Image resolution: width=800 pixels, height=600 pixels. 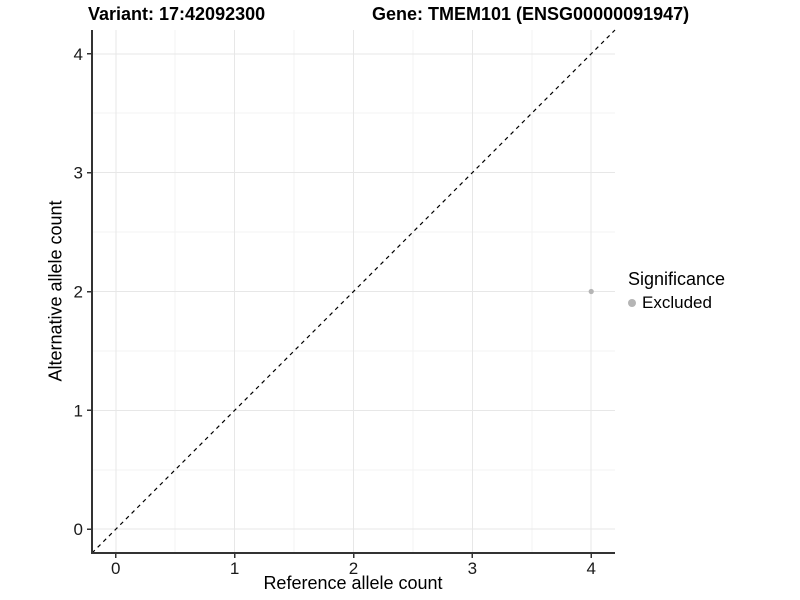 What do you see at coordinates (677, 279) in the screenshot?
I see `legend-title: Significance` at bounding box center [677, 279].